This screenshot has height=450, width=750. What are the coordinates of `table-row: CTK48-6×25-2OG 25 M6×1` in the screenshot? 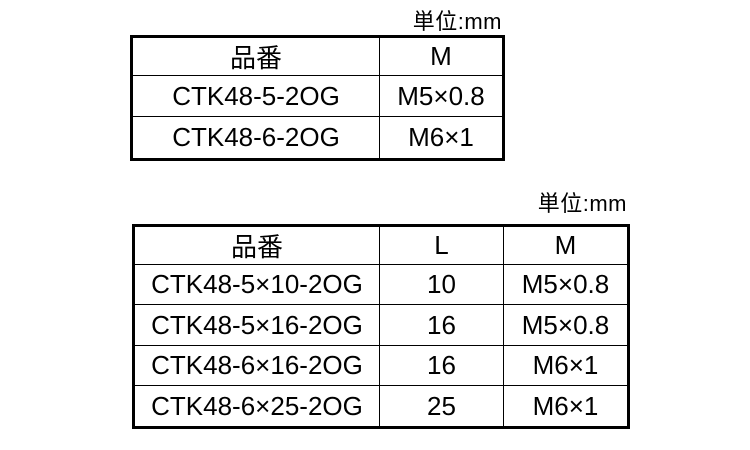 It's located at (381, 406).